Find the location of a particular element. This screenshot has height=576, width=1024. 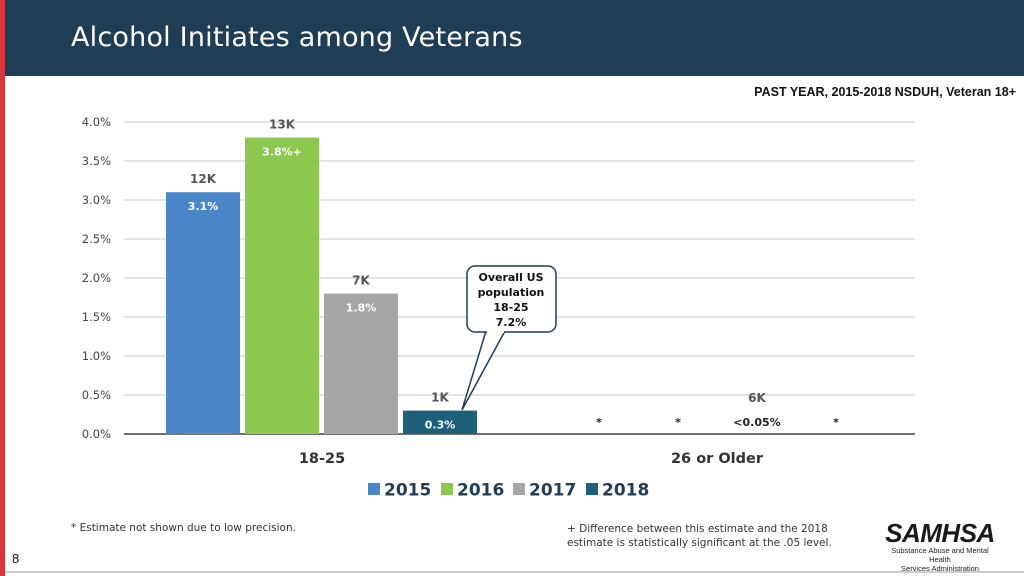

bar-value-label: <0.05% is located at coordinates (756, 422).